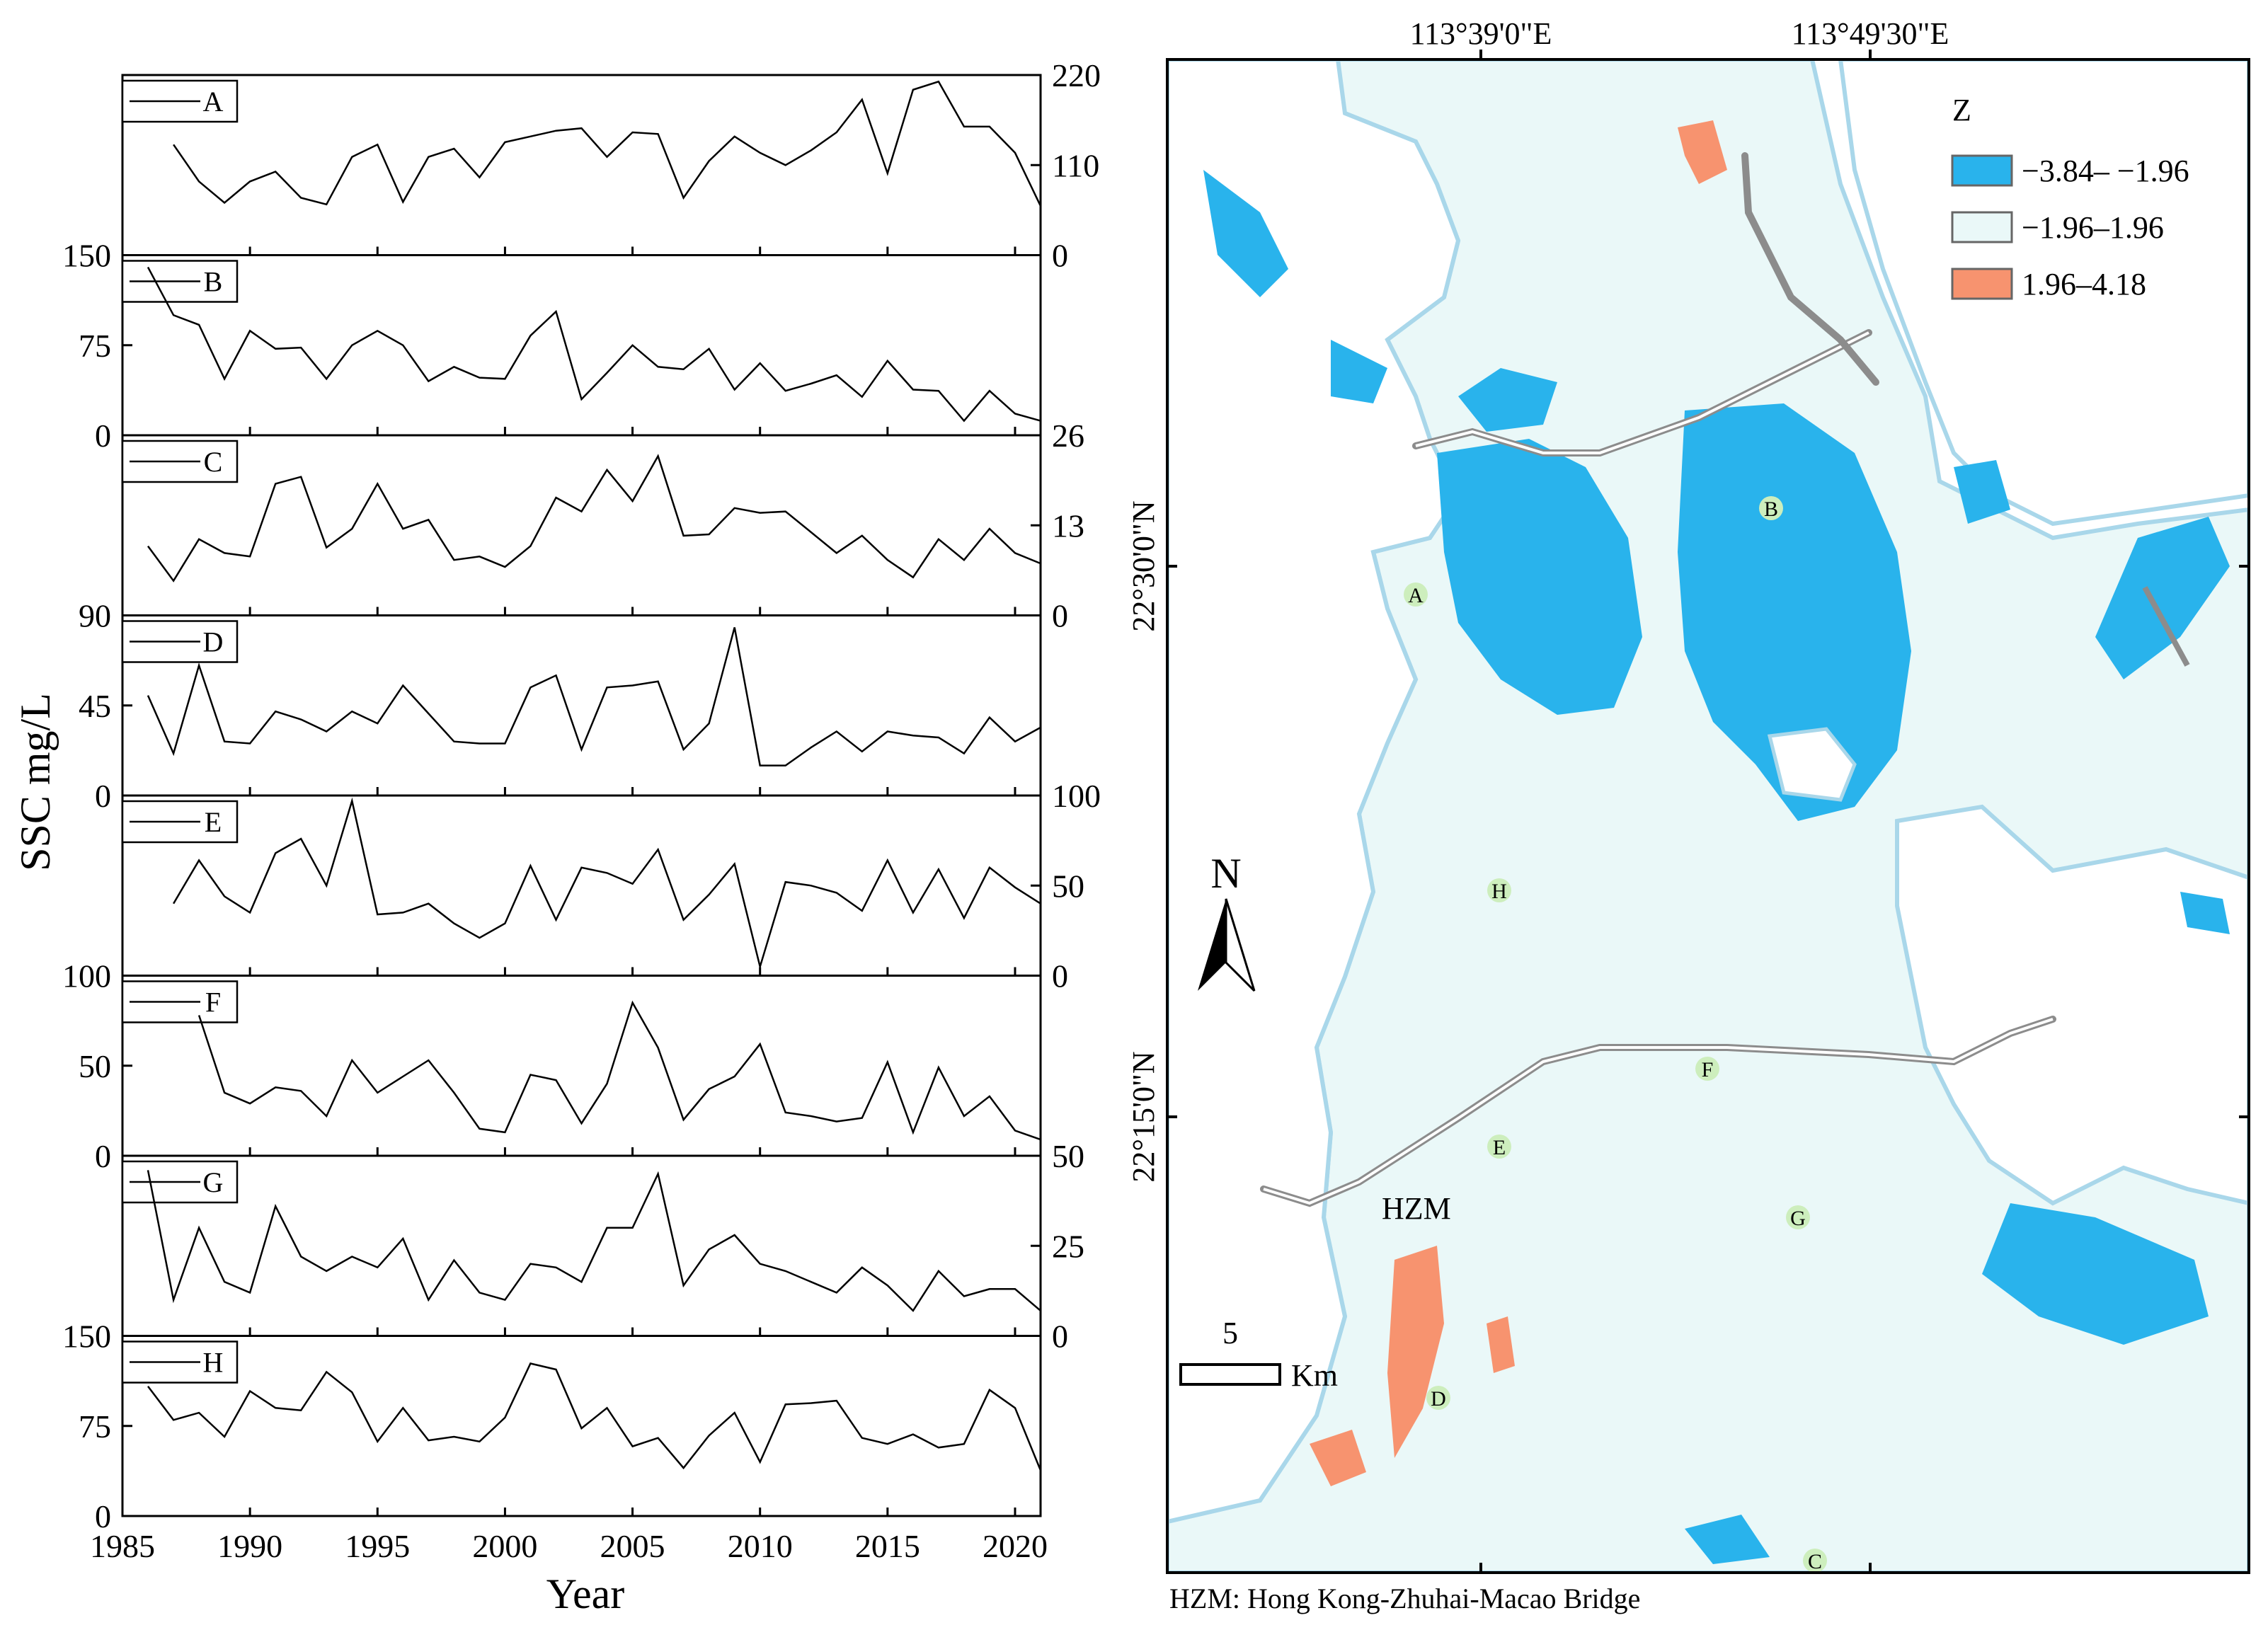 Image resolution: width=2268 pixels, height=1625 pixels. What do you see at coordinates (1416, 596) in the screenshot?
I see `svg-text: A` at bounding box center [1416, 596].